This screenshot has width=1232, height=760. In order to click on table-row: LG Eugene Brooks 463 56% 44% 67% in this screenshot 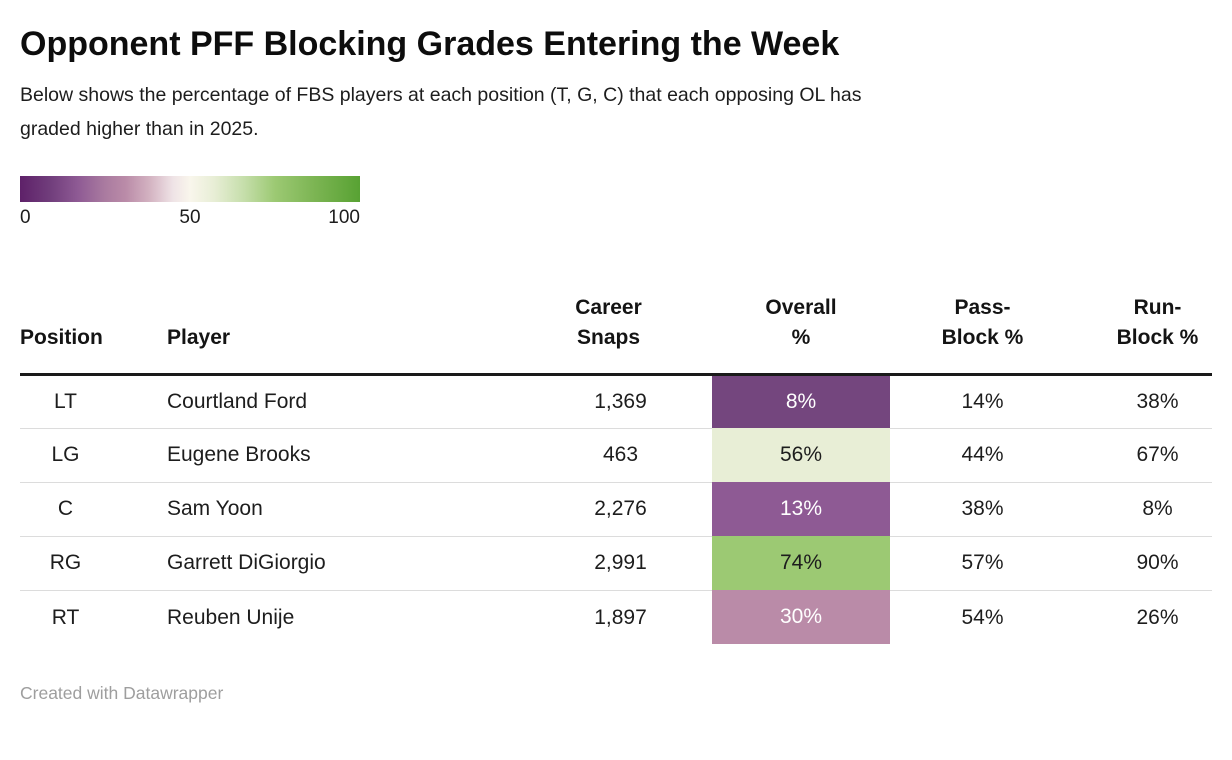, I will do `click(616, 455)`.